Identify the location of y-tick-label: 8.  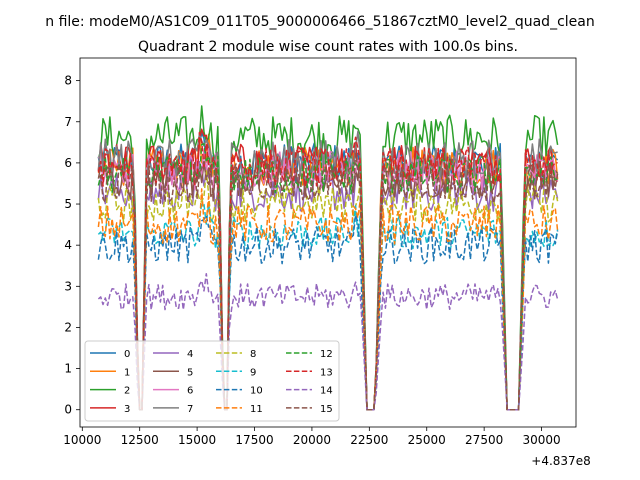
(68, 81).